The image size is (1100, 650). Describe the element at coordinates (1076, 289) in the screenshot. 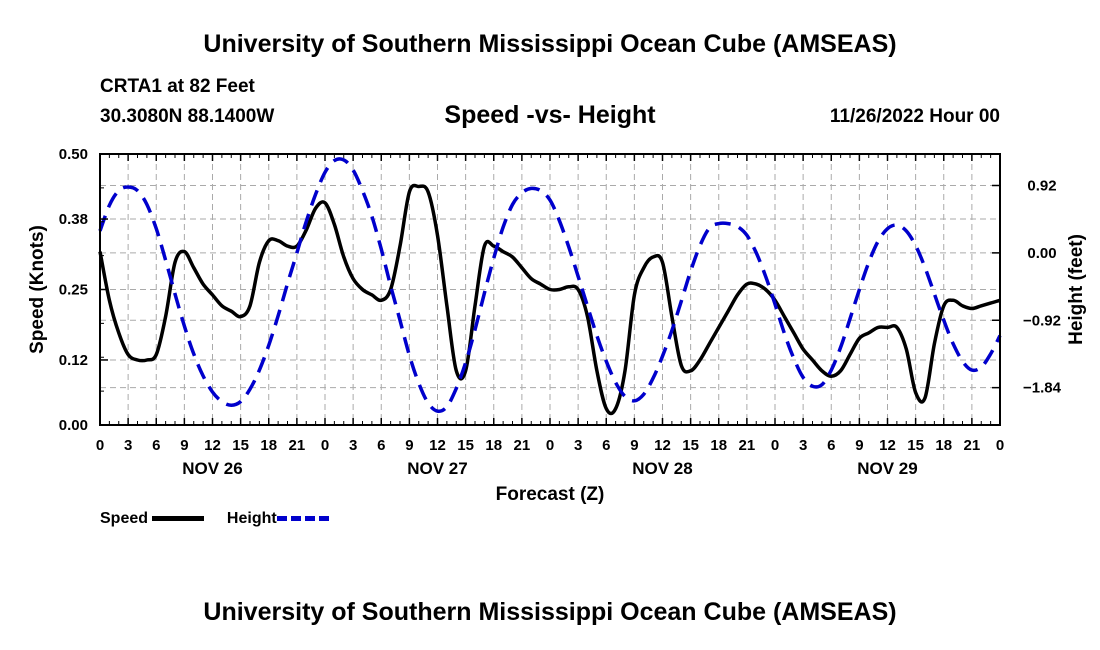

I see `y2-axis-label: Height (feet)` at that location.